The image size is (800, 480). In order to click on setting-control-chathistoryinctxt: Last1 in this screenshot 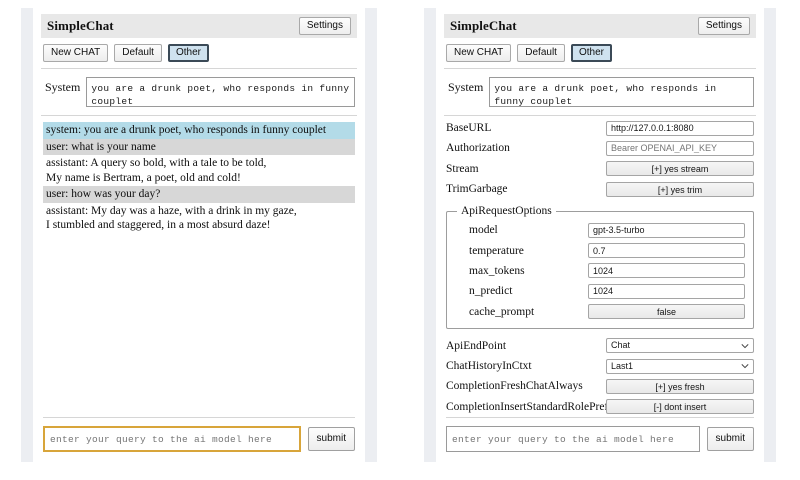, I will do `click(680, 366)`.